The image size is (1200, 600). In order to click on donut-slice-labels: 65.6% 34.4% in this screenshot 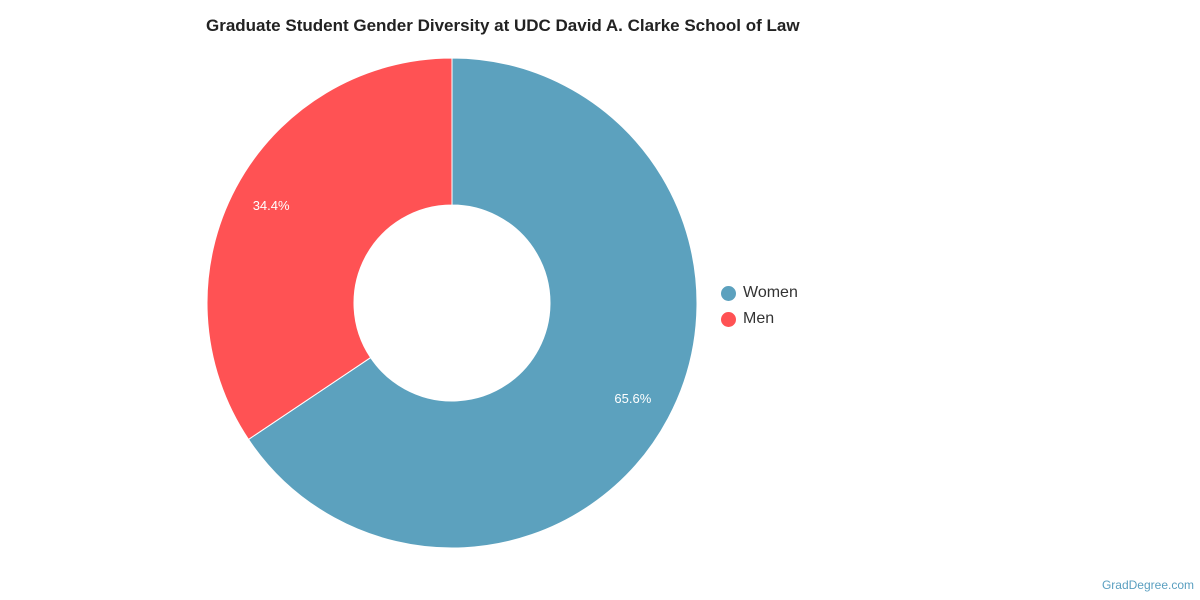, I will do `click(452, 302)`.